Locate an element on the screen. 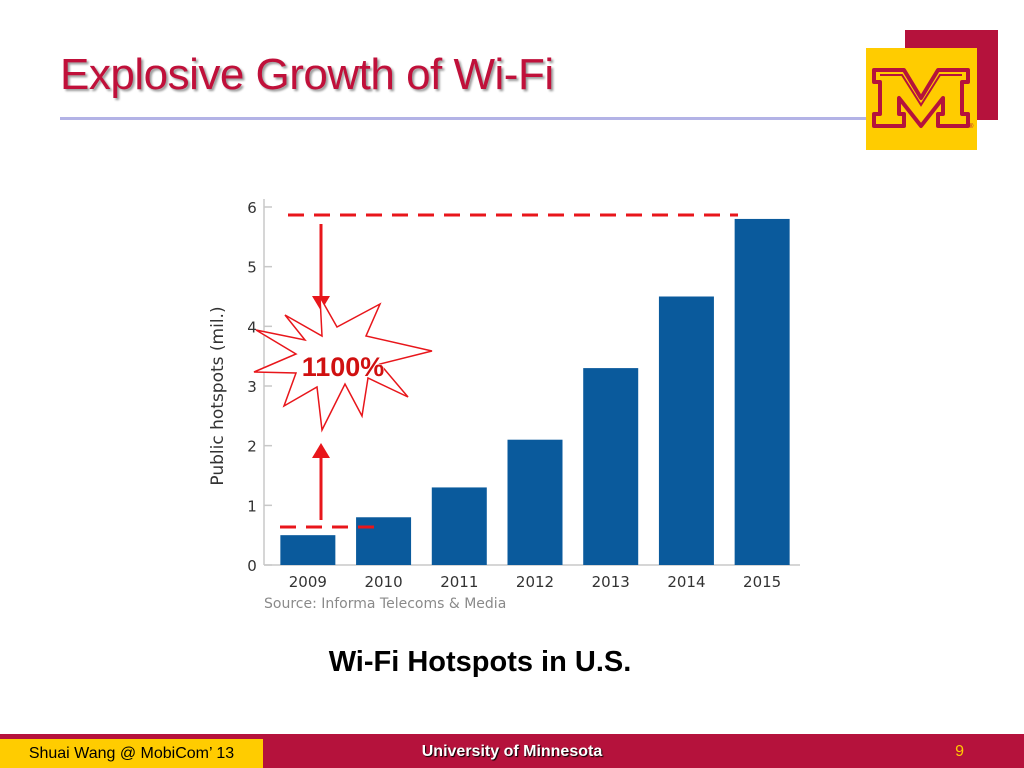 This screenshot has width=1024, height=768. x-tick-label: 2010 is located at coordinates (383, 582).